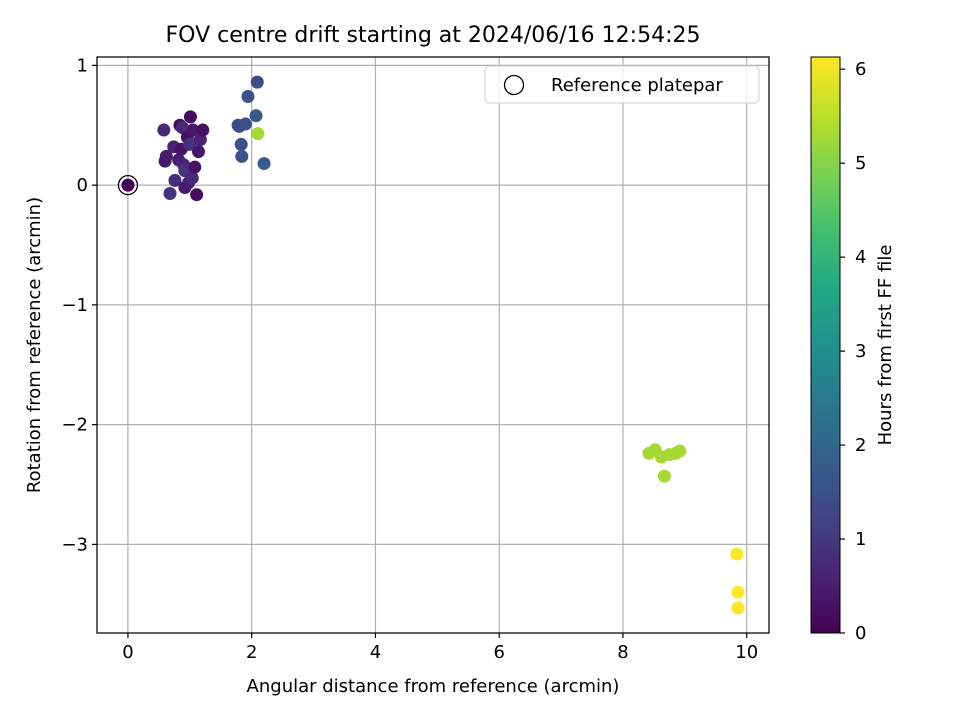 This screenshot has height=720, width=960. What do you see at coordinates (82, 185) in the screenshot?
I see `y-tick-label: 0` at bounding box center [82, 185].